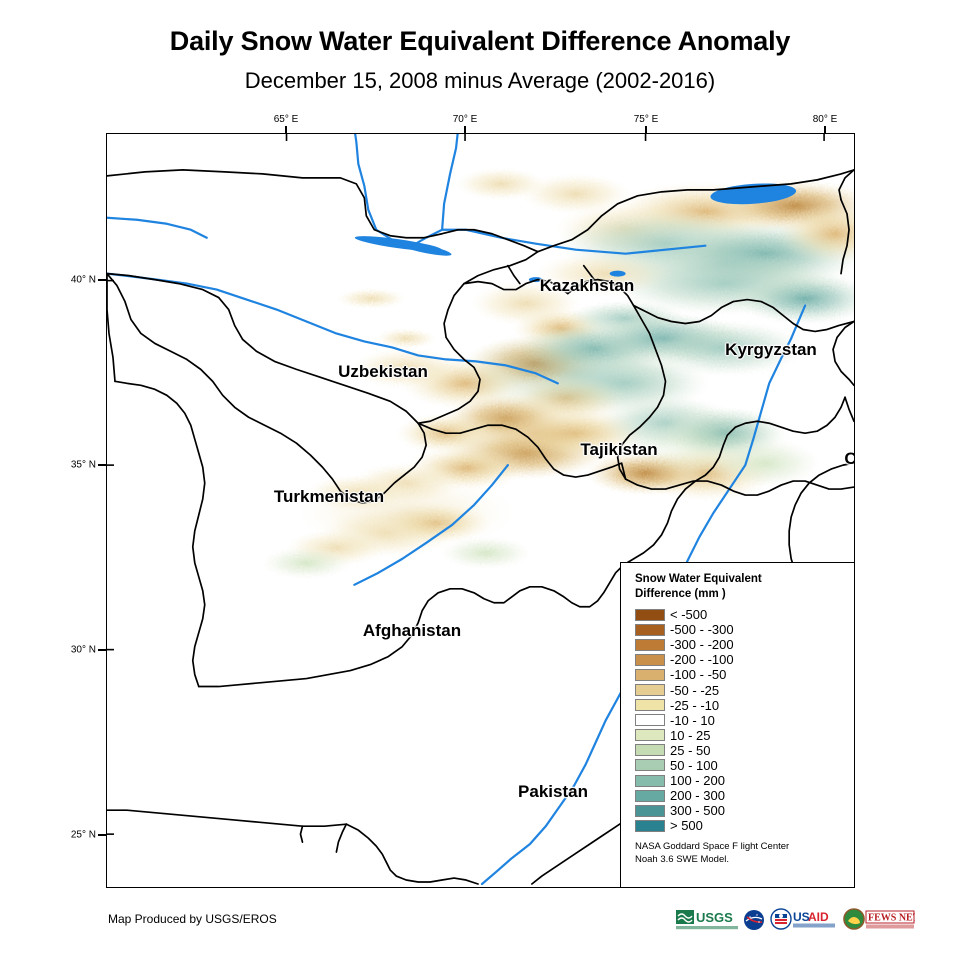 The height and width of the screenshot is (960, 960). I want to click on partner-logos: USGS US AID FEWS NET, so click(795, 920).